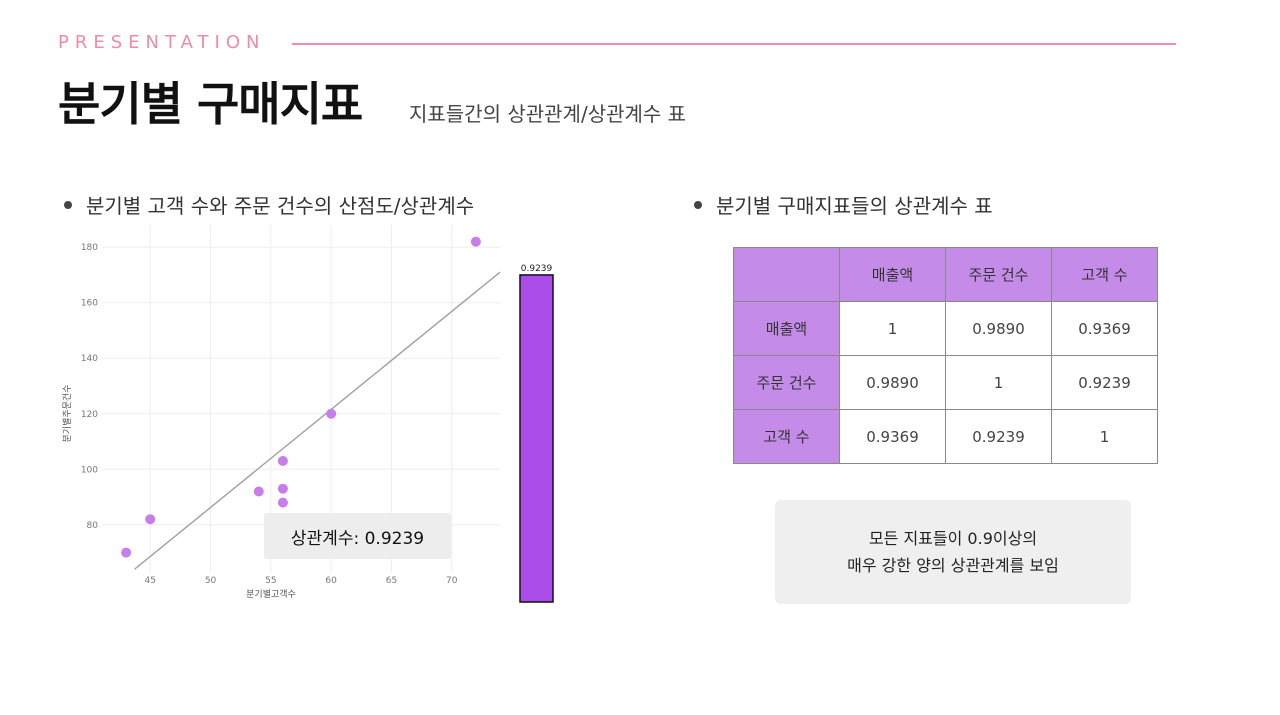  I want to click on table-header-cell: 주문 건수, so click(998, 274).